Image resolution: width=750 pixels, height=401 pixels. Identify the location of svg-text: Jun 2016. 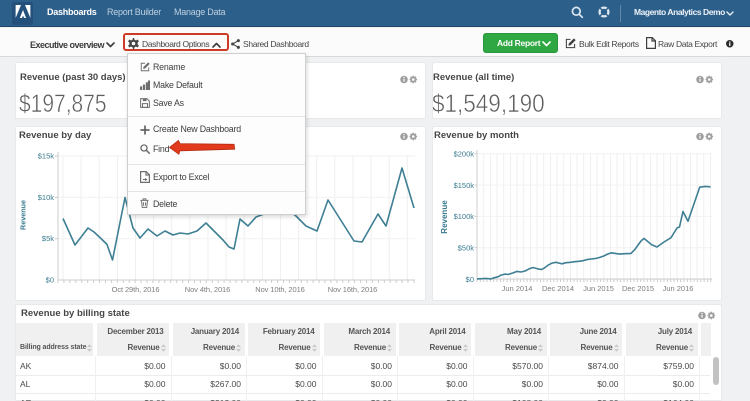
(678, 288).